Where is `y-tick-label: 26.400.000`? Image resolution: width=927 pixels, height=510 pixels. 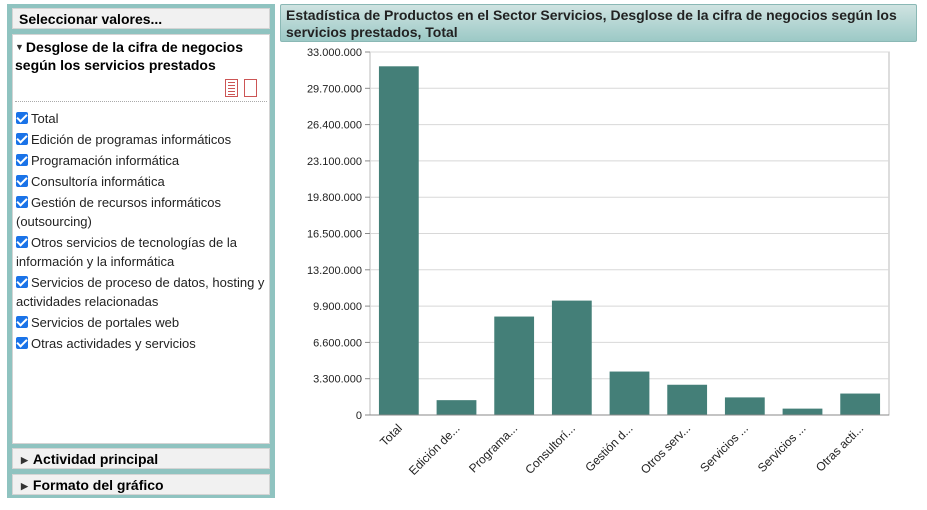 y-tick-label: 26.400.000 is located at coordinates (334, 126).